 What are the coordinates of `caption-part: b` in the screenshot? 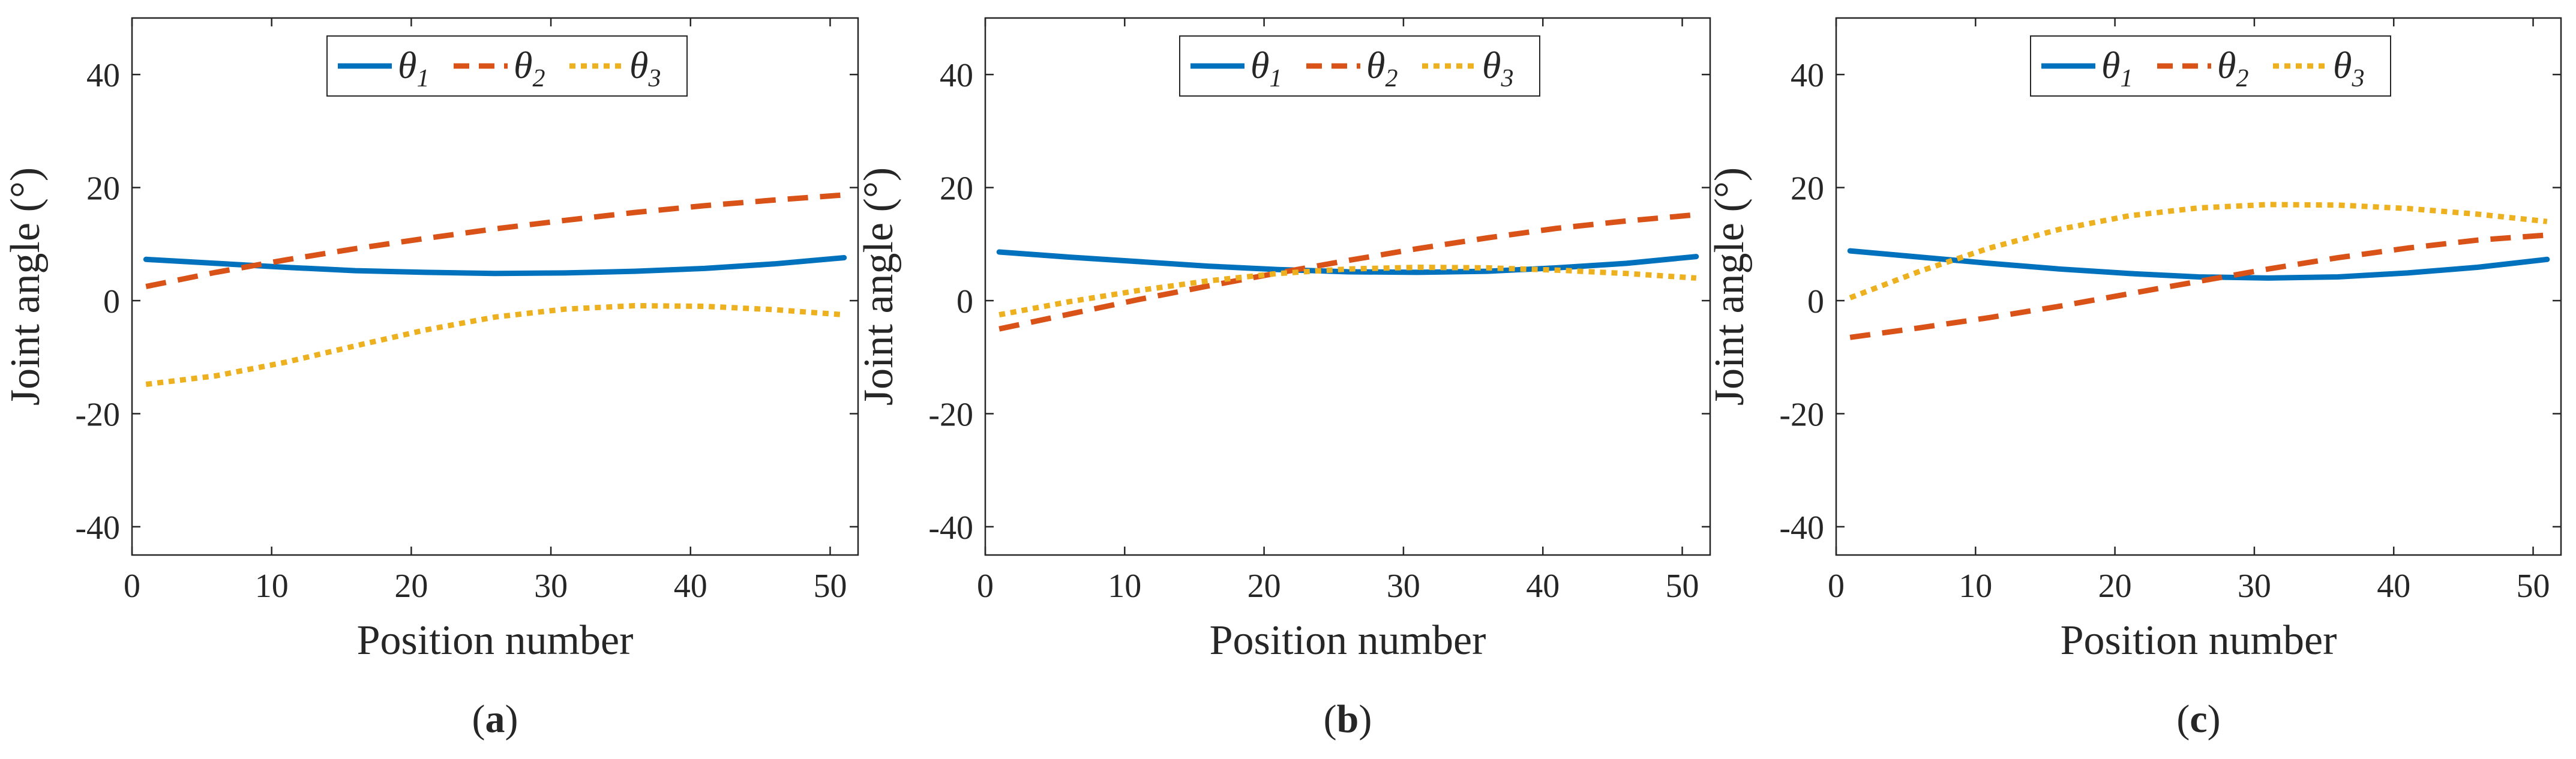 It's located at (1348, 719).